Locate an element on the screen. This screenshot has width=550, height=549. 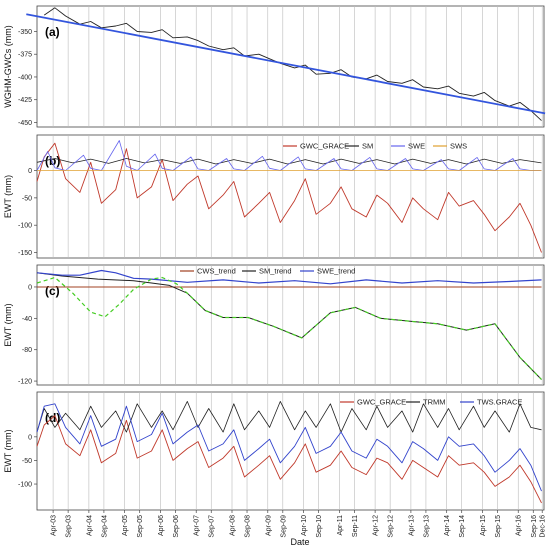
x-tick-label: Sep-08 is located at coordinates (248, 526).